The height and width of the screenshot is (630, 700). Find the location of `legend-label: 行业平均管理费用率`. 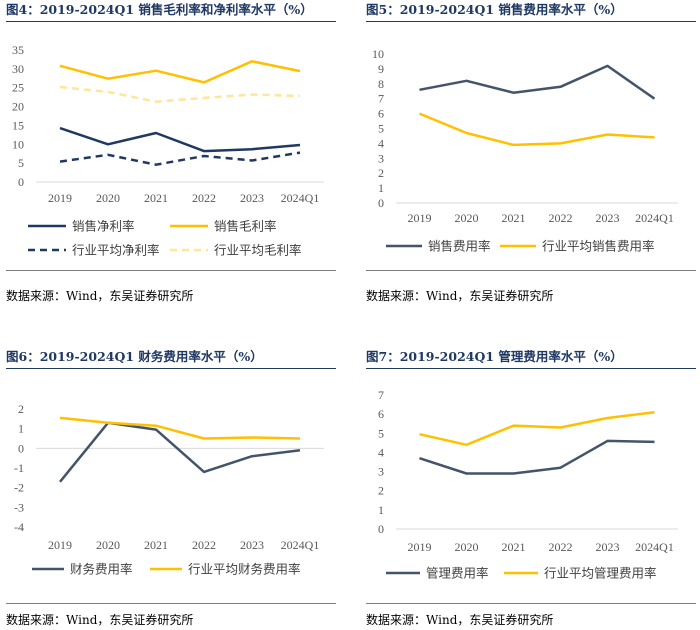

legend-label: 行业平均管理费用率 is located at coordinates (600, 573).